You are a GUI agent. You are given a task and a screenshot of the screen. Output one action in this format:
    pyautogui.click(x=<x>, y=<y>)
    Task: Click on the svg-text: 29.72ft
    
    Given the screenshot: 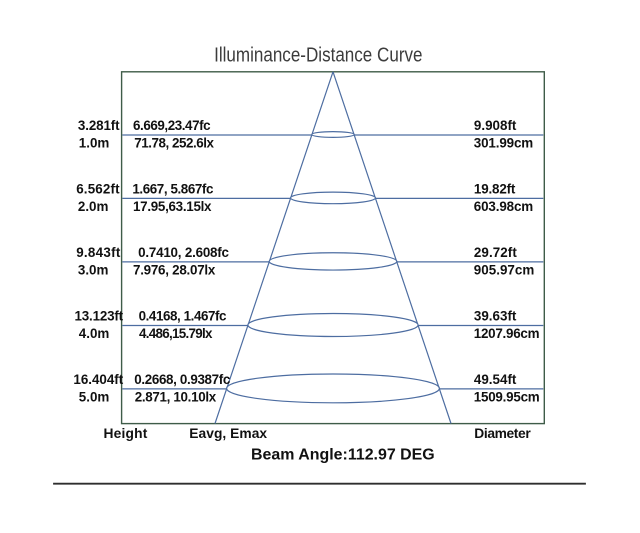 What is the action you would take?
    pyautogui.click(x=495, y=252)
    